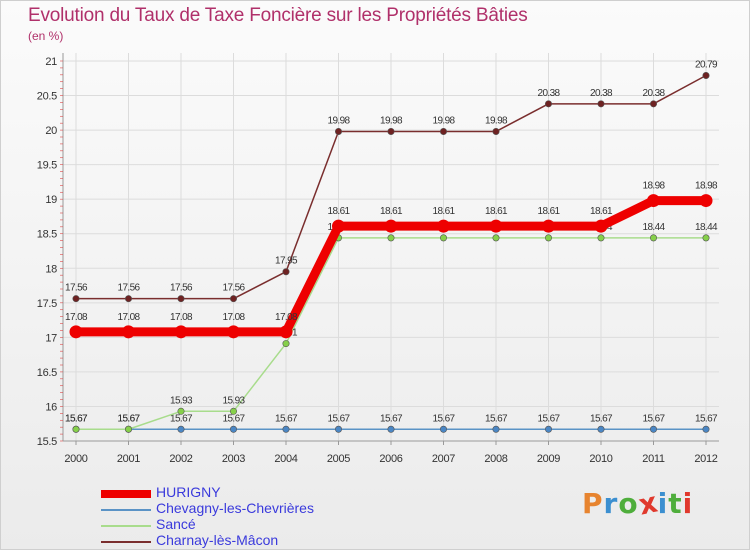  Describe the element at coordinates (51, 62) in the screenshot. I see `y-tick-label: 21` at that location.